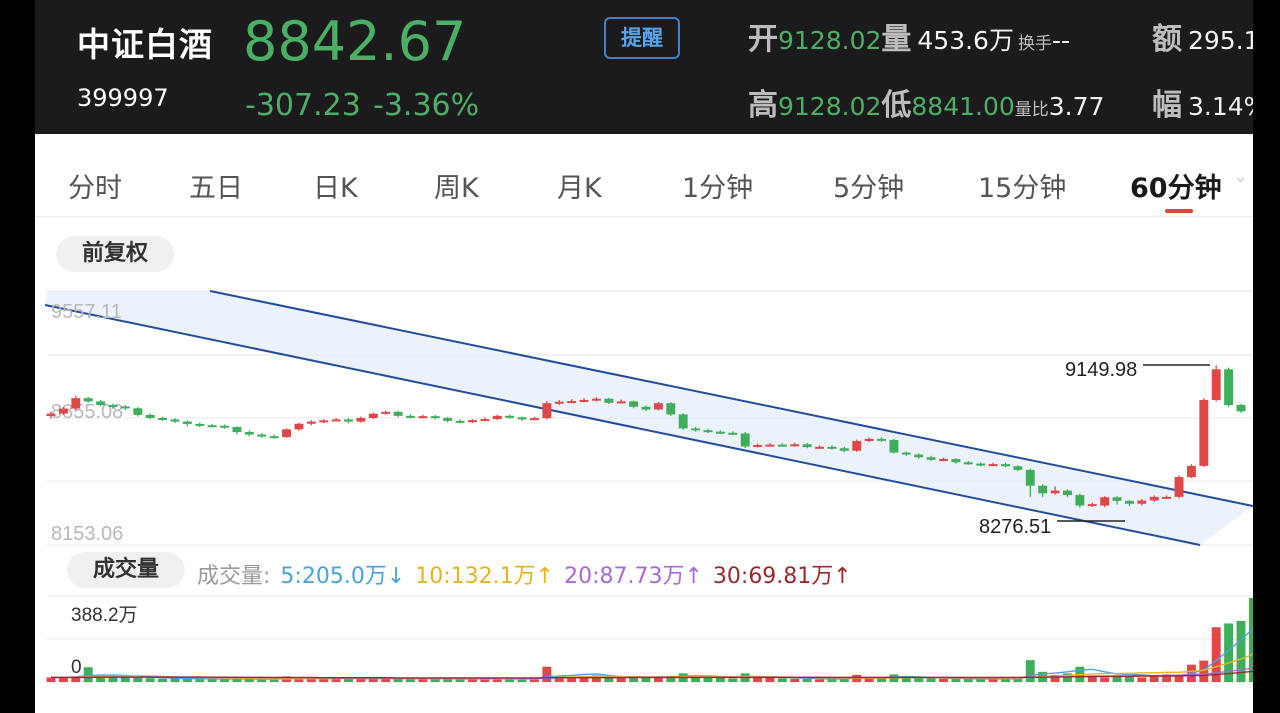  I want to click on price-change-percent: -3.36%, so click(426, 105).